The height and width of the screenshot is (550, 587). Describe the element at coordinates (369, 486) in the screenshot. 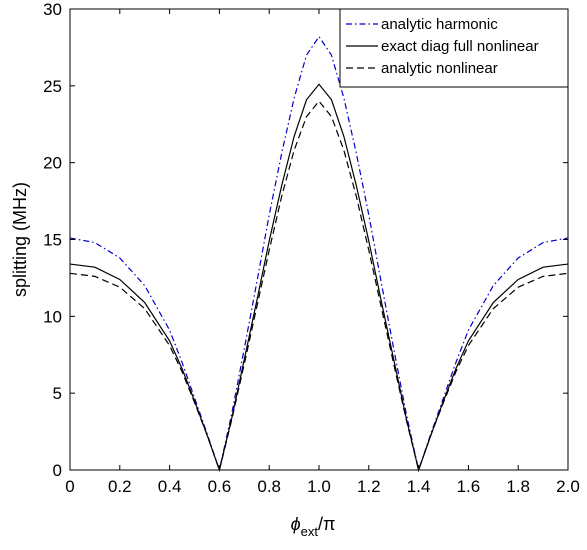

I see `x-tick-label: 1.2` at that location.